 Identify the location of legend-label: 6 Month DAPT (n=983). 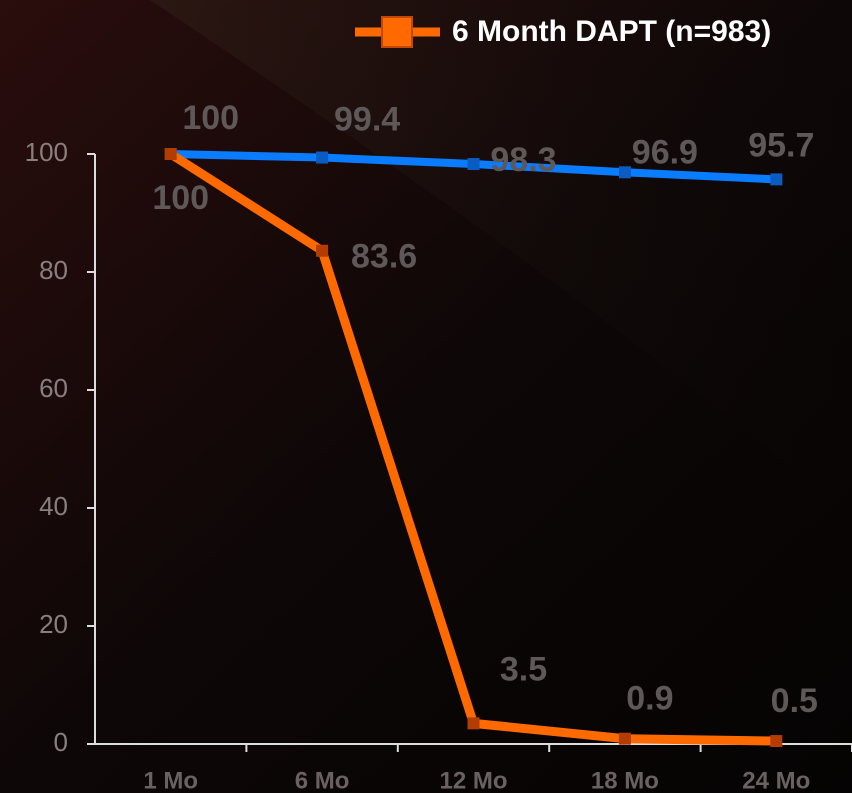
(611, 31).